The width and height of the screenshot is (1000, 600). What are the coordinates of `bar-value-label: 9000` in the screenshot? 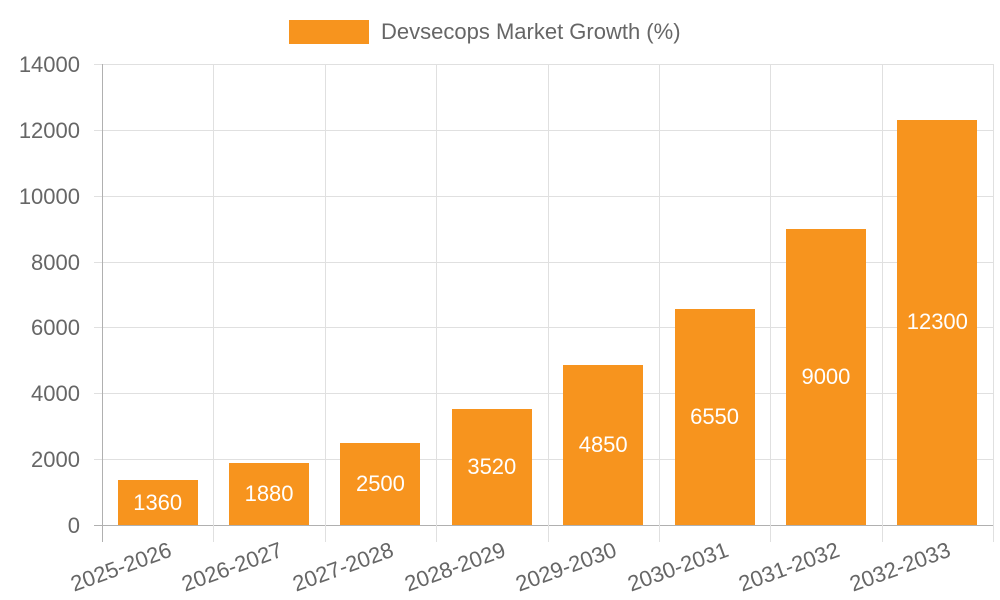 It's located at (826, 376).